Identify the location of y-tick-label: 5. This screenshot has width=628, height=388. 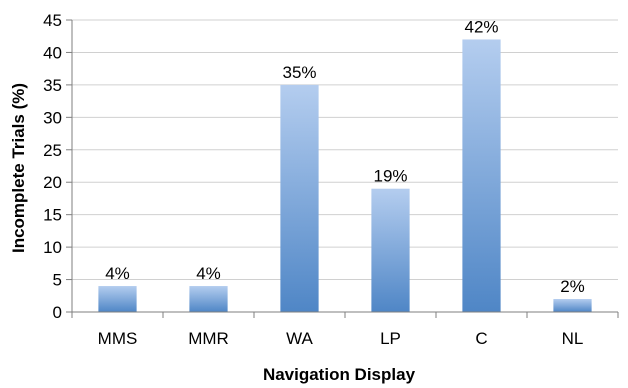
(57, 280).